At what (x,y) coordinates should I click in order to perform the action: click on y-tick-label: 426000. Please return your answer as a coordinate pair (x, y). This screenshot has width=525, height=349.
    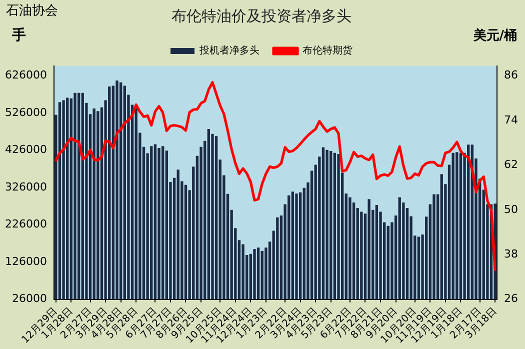
    Looking at the image, I should click on (25, 149).